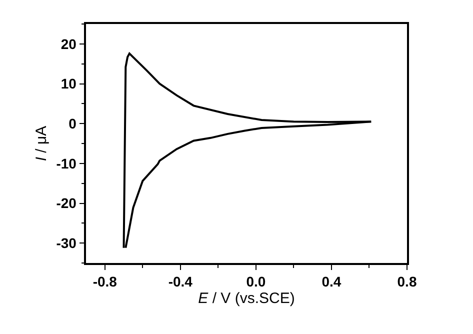 The height and width of the screenshot is (334, 473). I want to click on y-tick-label: -30, so click(66, 242).